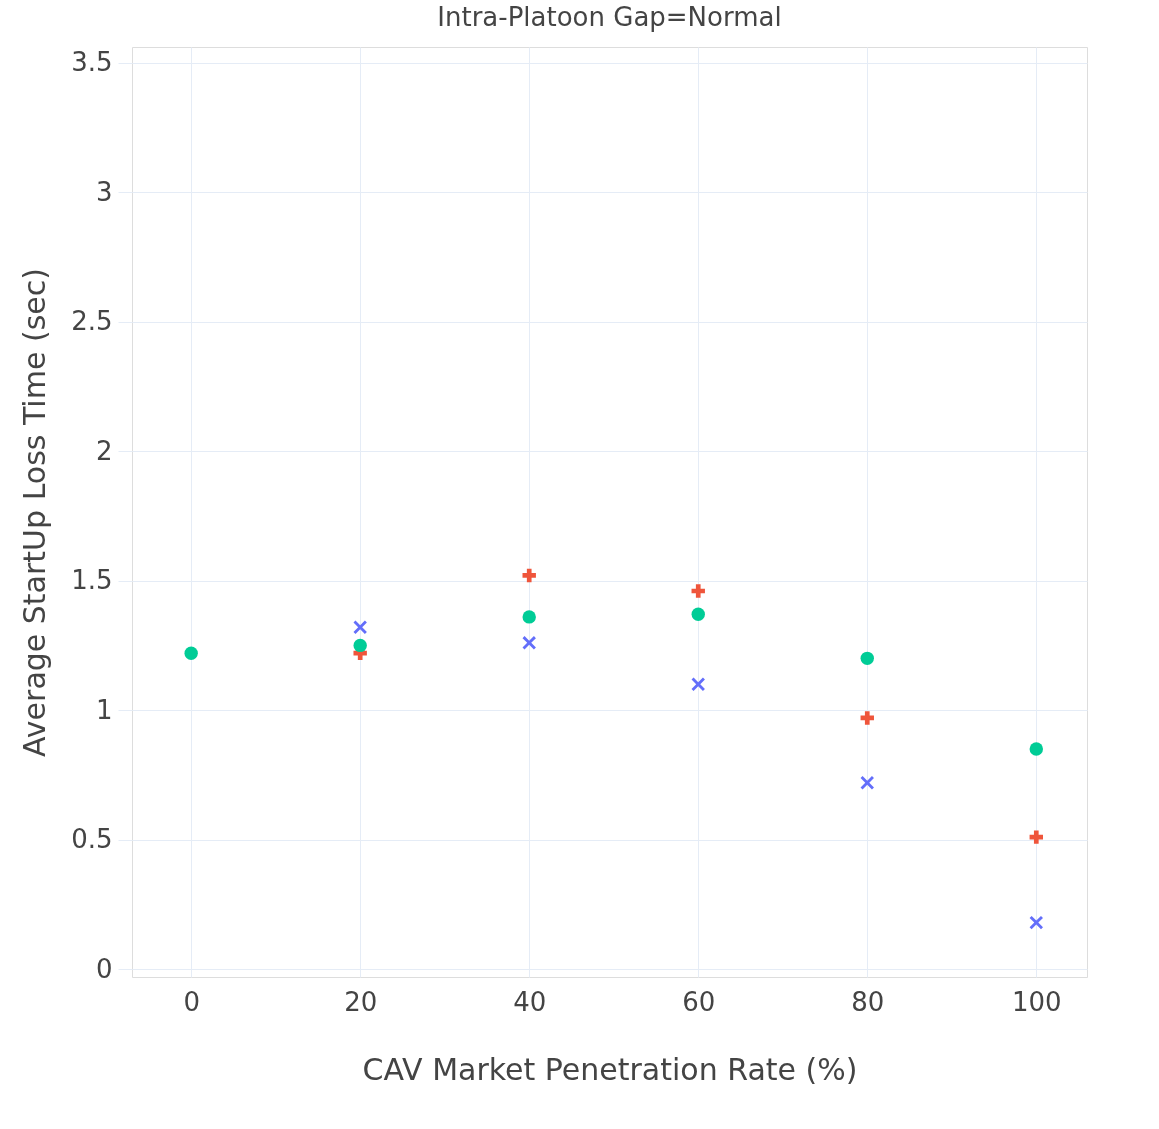 The height and width of the screenshot is (1129, 1159). What do you see at coordinates (361, 1001) in the screenshot?
I see `x-tick-label: 20` at bounding box center [361, 1001].